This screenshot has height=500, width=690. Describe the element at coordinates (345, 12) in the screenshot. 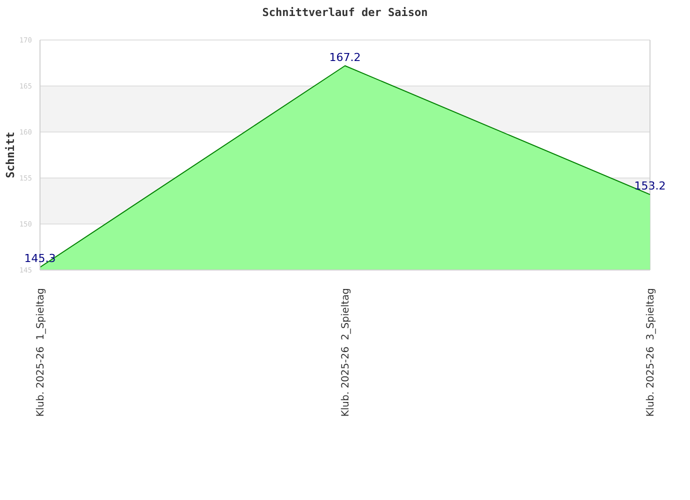

I see `chart-title: Schnittverlauf der Saison` at that location.